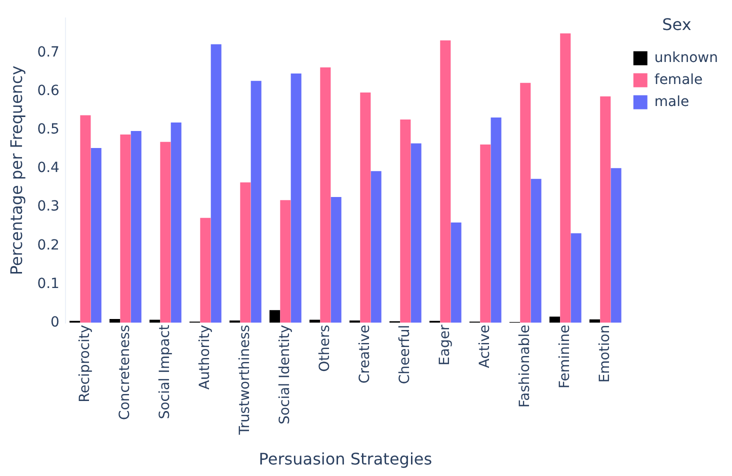 Image resolution: width=732 pixels, height=476 pixels. Describe the element at coordinates (205, 357) in the screenshot. I see `x-tick-label: Authority` at that location.